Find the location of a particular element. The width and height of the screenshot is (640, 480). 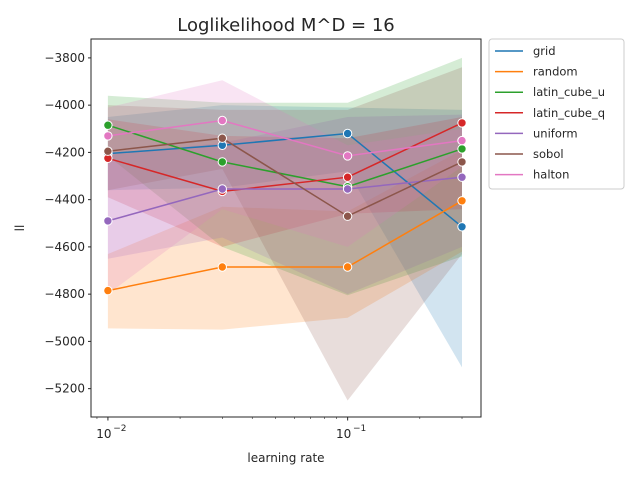

legend-label-random: random is located at coordinates (555, 72).